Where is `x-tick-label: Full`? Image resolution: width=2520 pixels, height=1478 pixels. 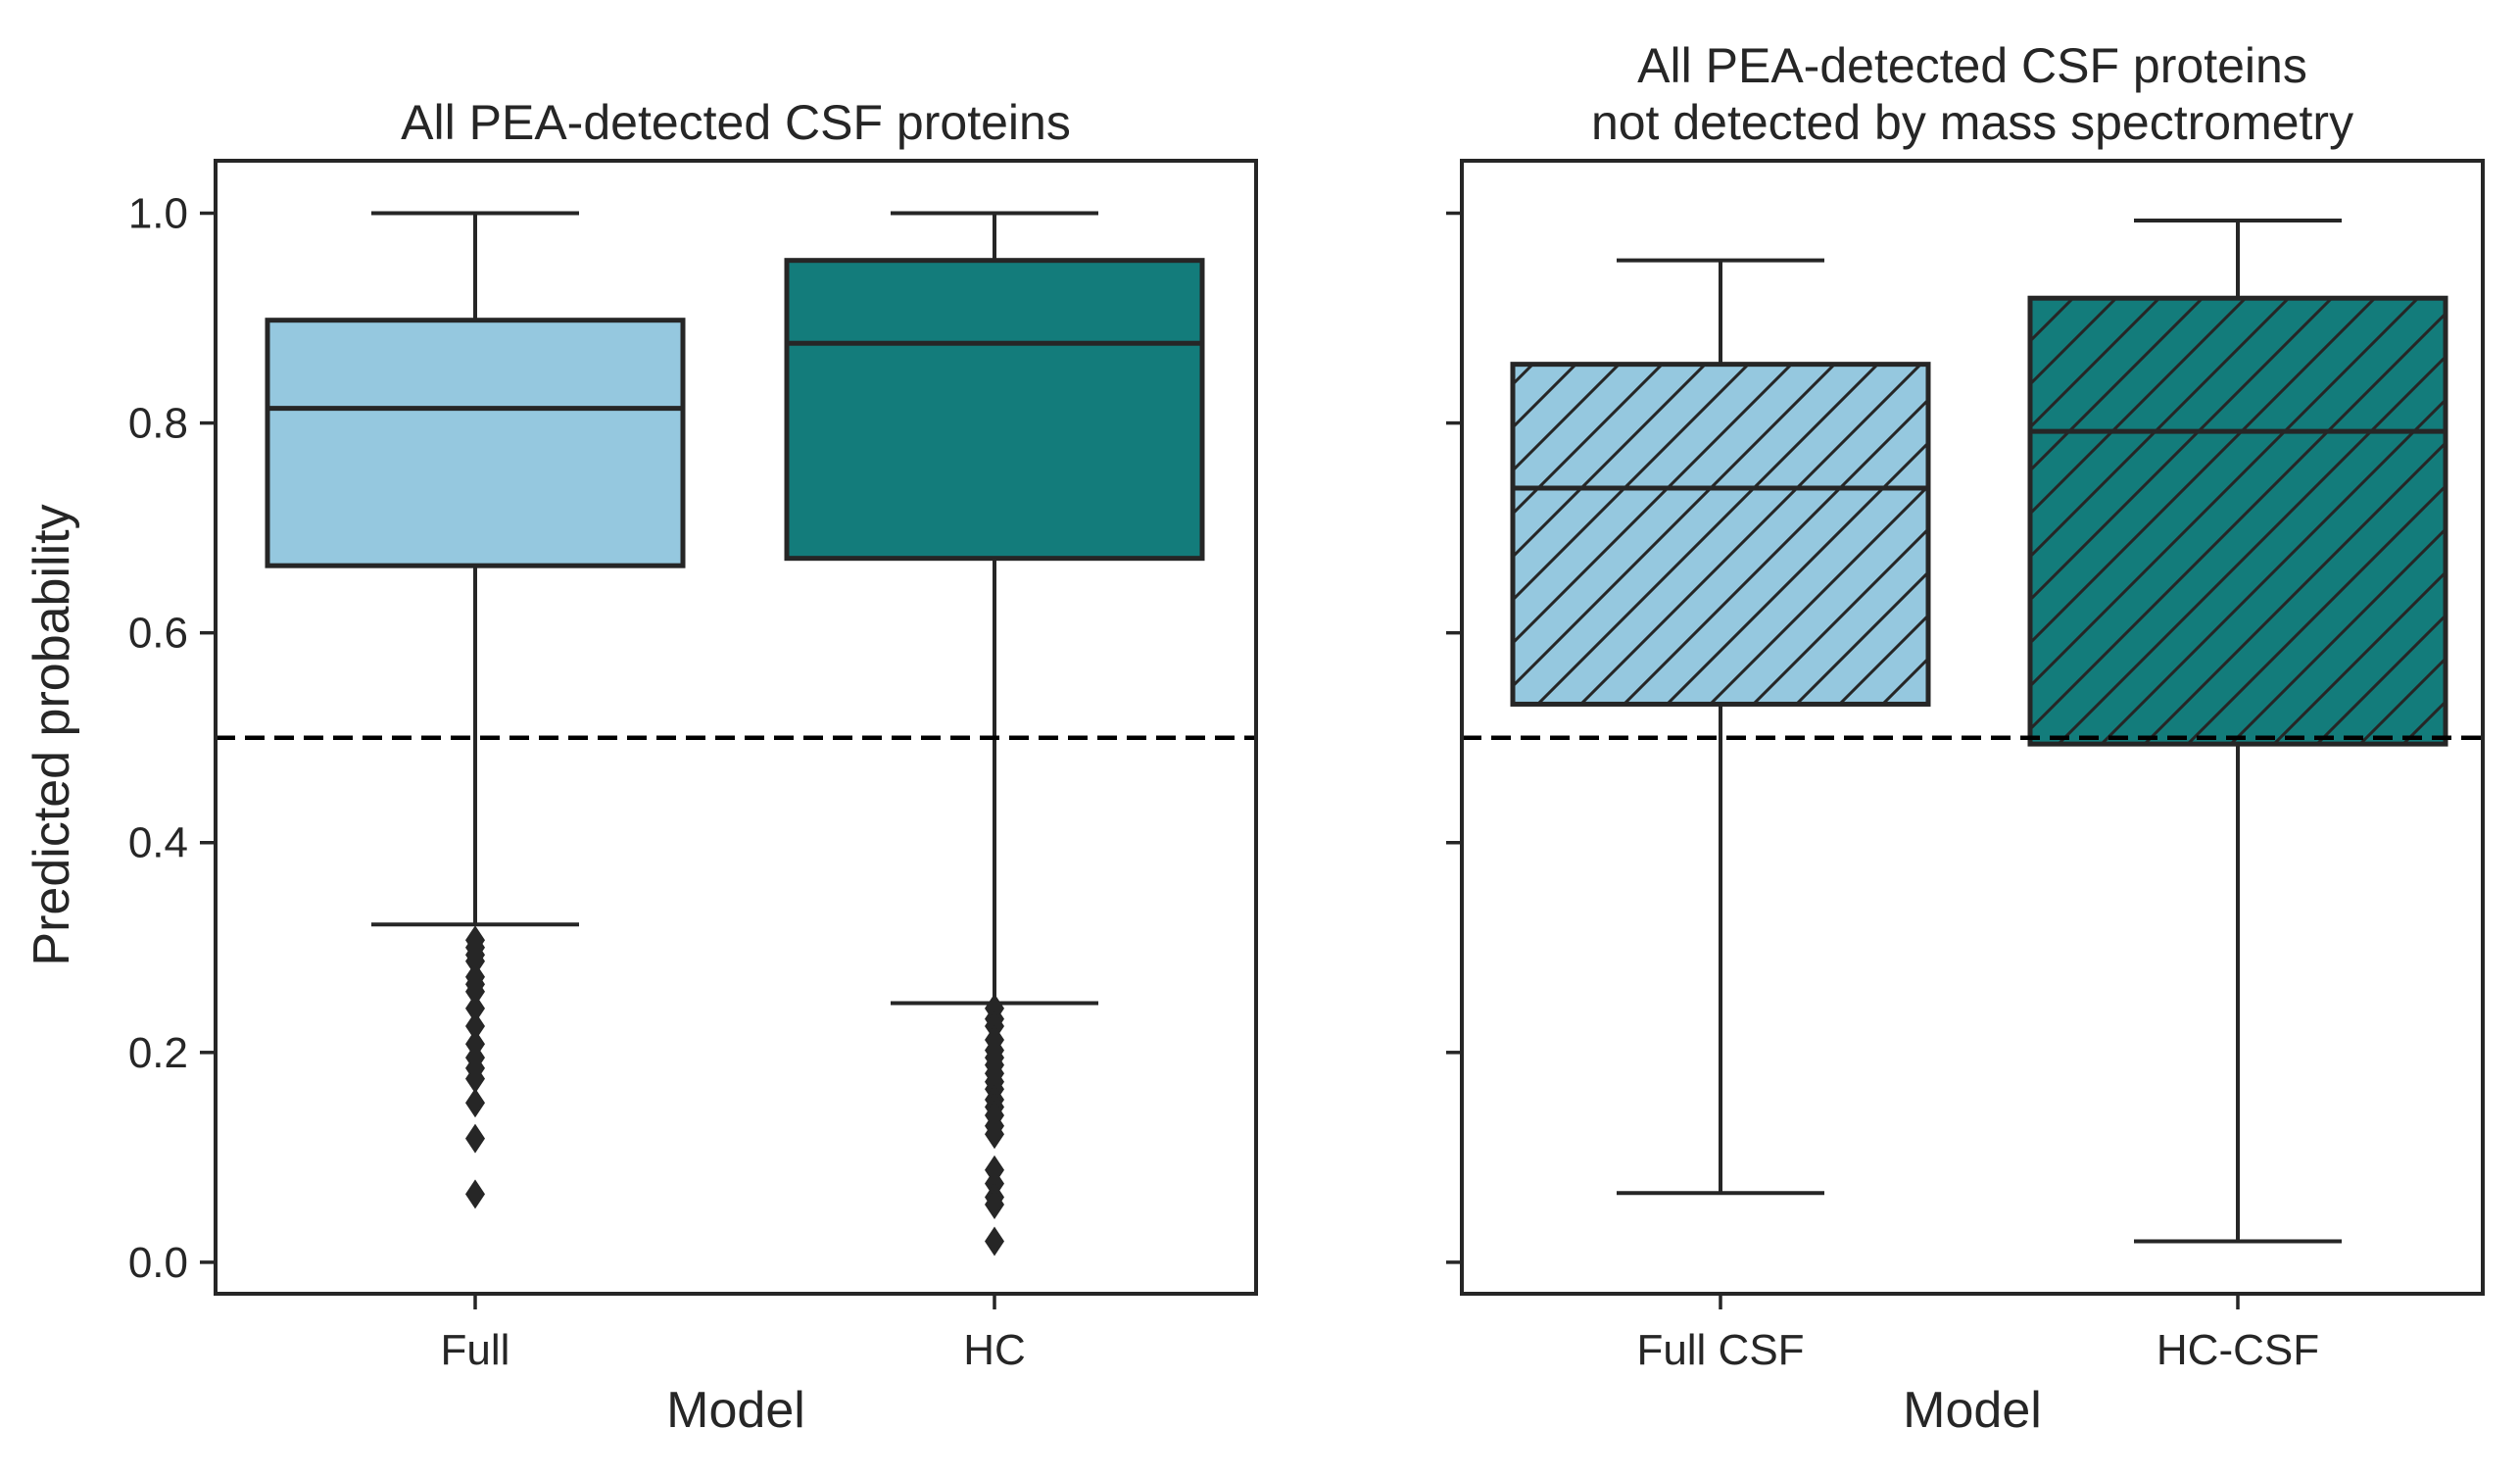 x-tick-label: Full is located at coordinates (475, 1350).